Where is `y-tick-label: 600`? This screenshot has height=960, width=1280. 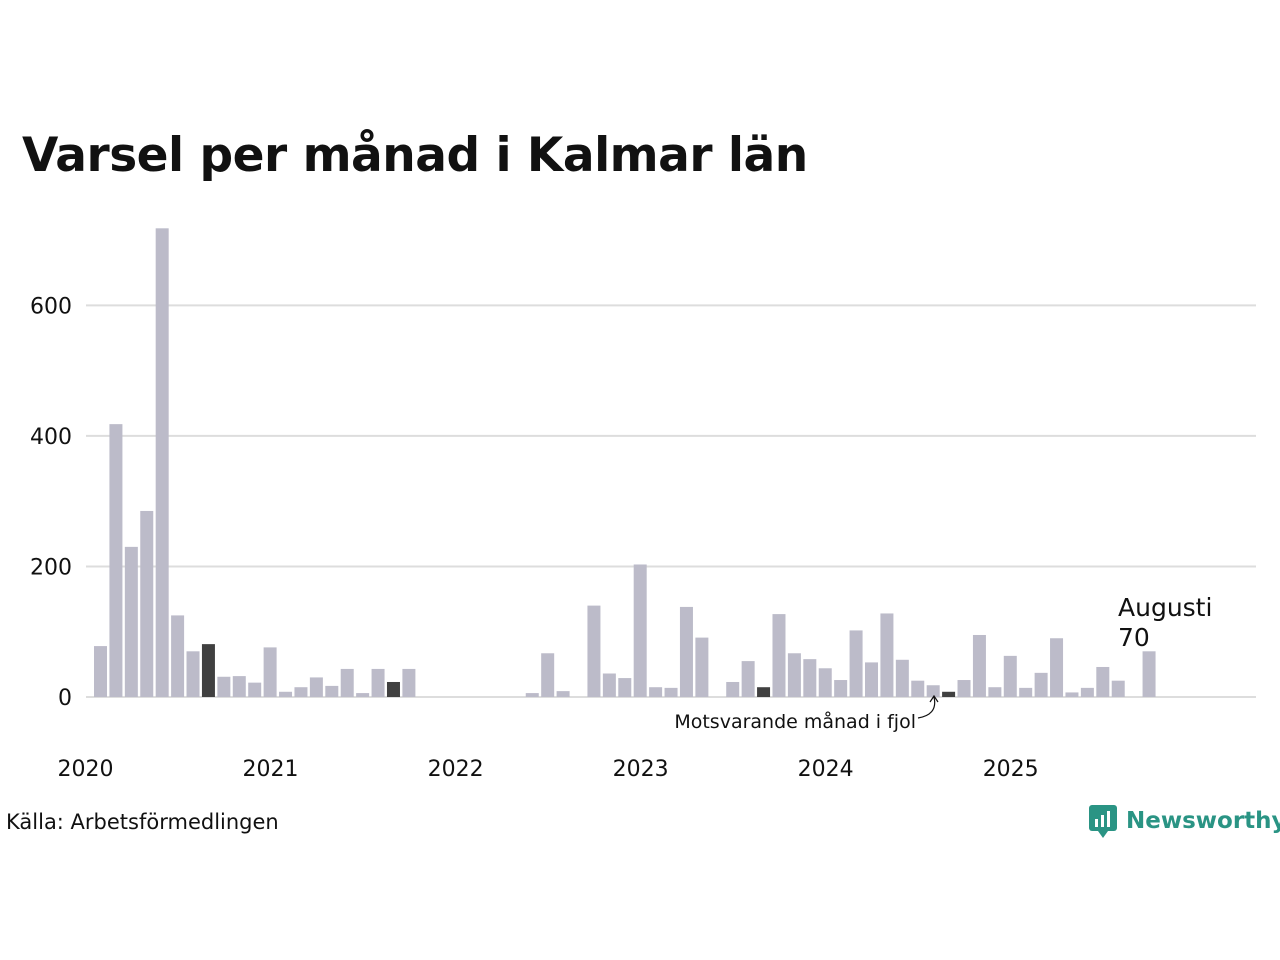 y-tick-label: 600 is located at coordinates (51, 306).